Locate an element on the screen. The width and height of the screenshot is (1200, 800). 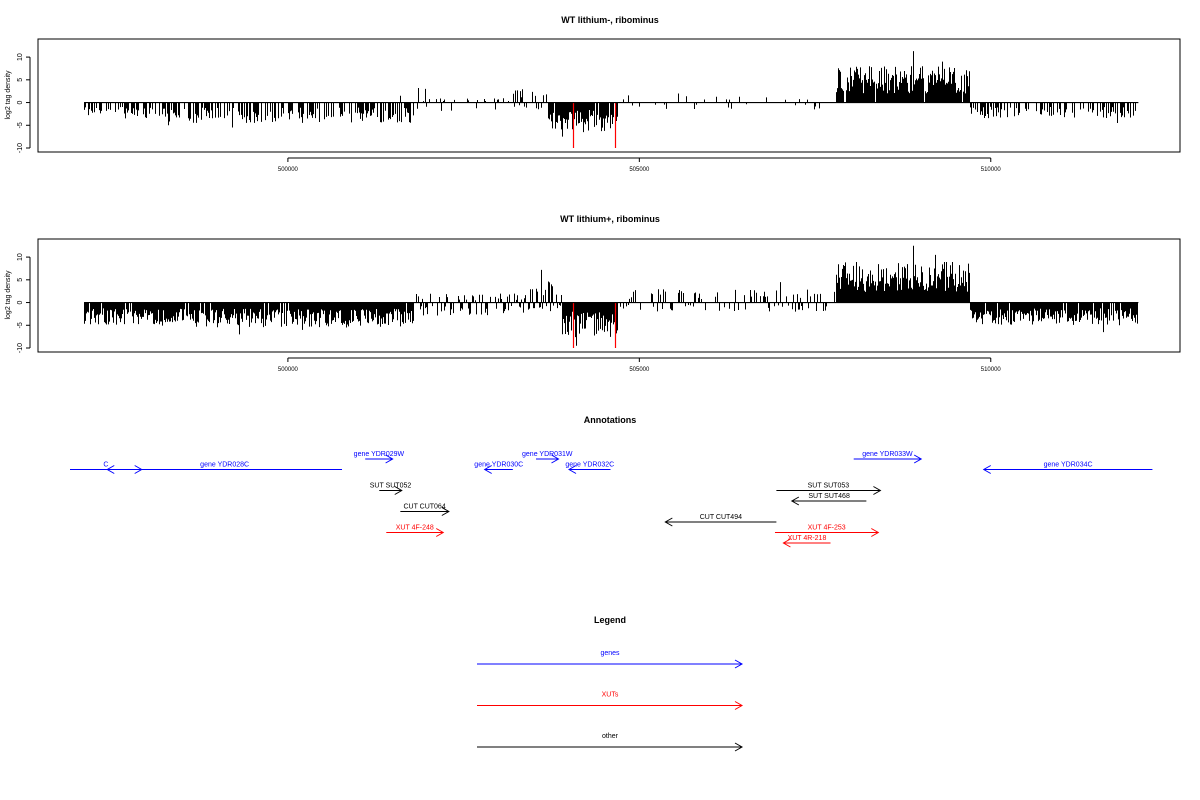
panel-1-density-bars is located at coordinates (611, 99).